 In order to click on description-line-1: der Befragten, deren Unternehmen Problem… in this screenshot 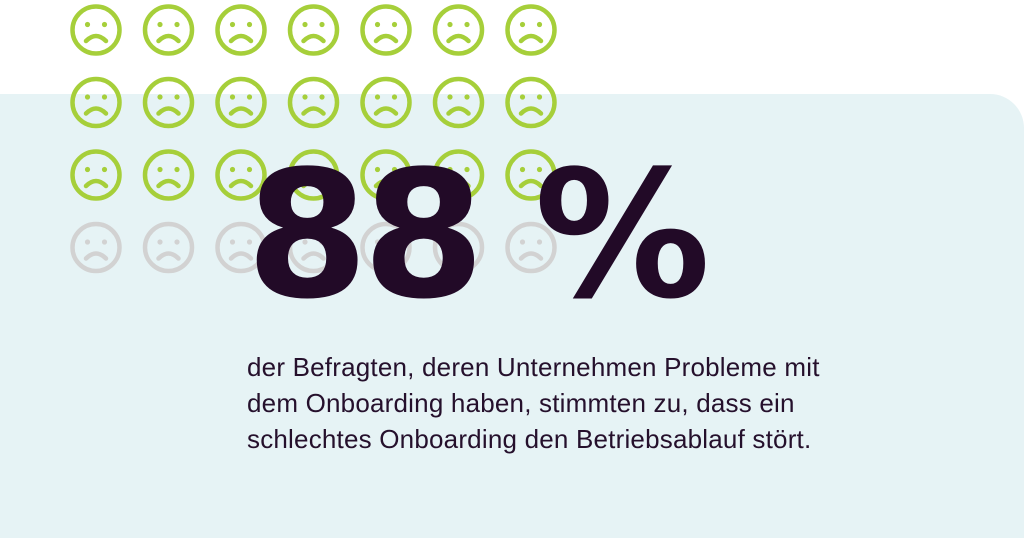, I will do `click(533, 367)`.